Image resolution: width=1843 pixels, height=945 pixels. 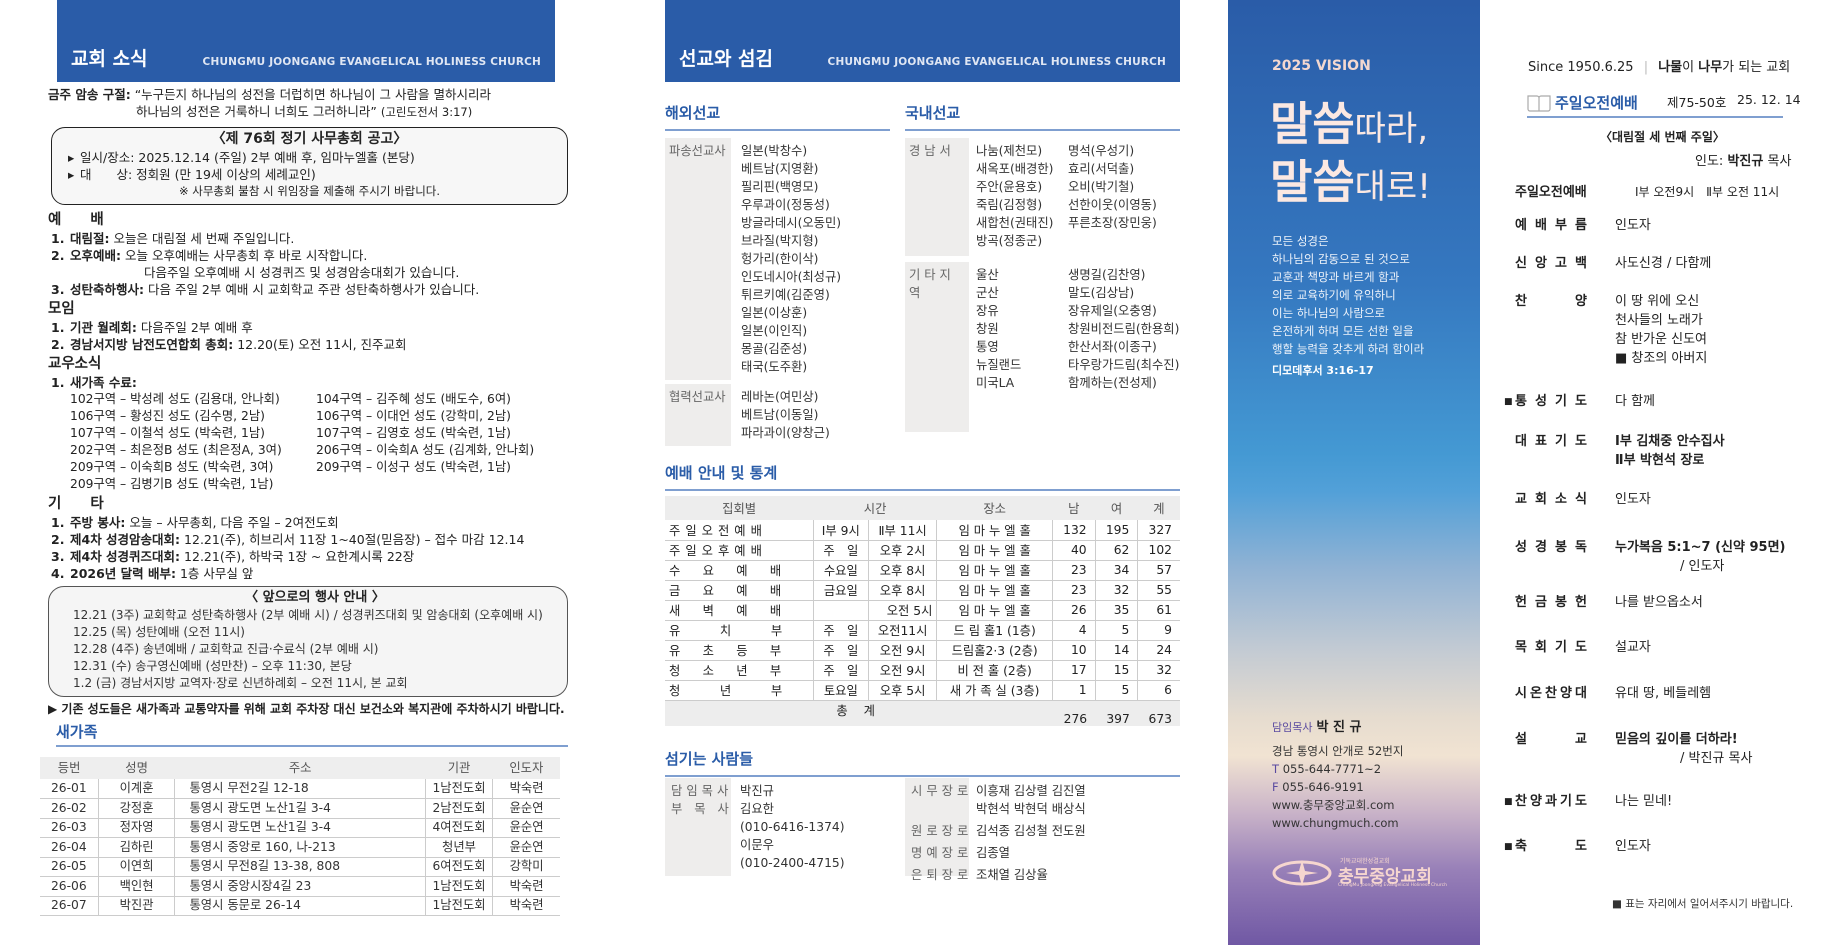 What do you see at coordinates (1158, 610) in the screenshot?
I see `table-cell: 61` at bounding box center [1158, 610].